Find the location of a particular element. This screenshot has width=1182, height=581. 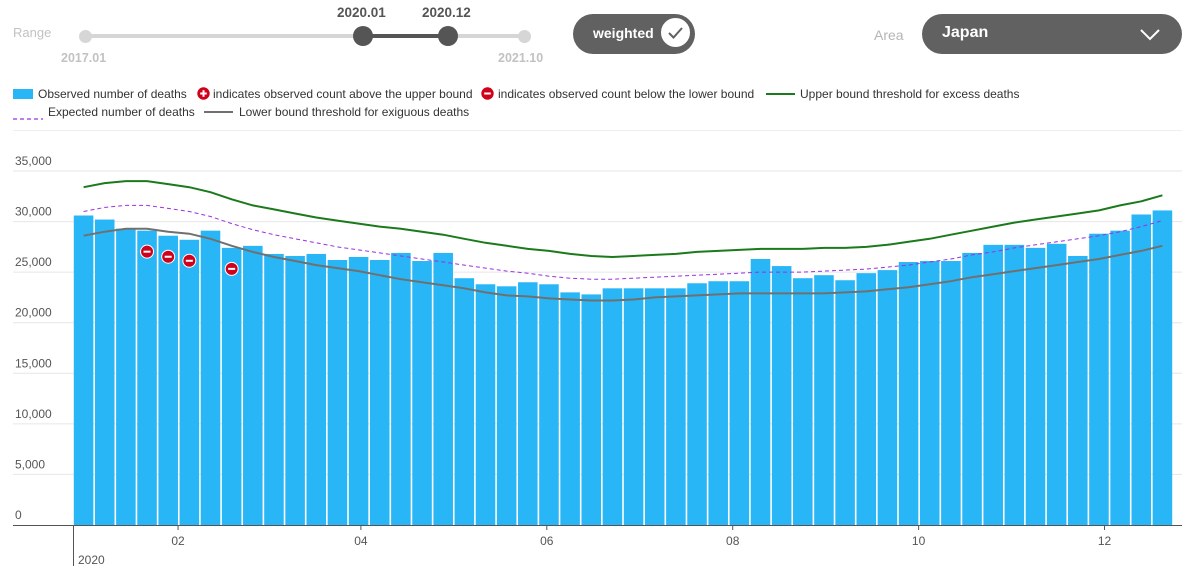

lower-line-swatch is located at coordinates (218, 112).